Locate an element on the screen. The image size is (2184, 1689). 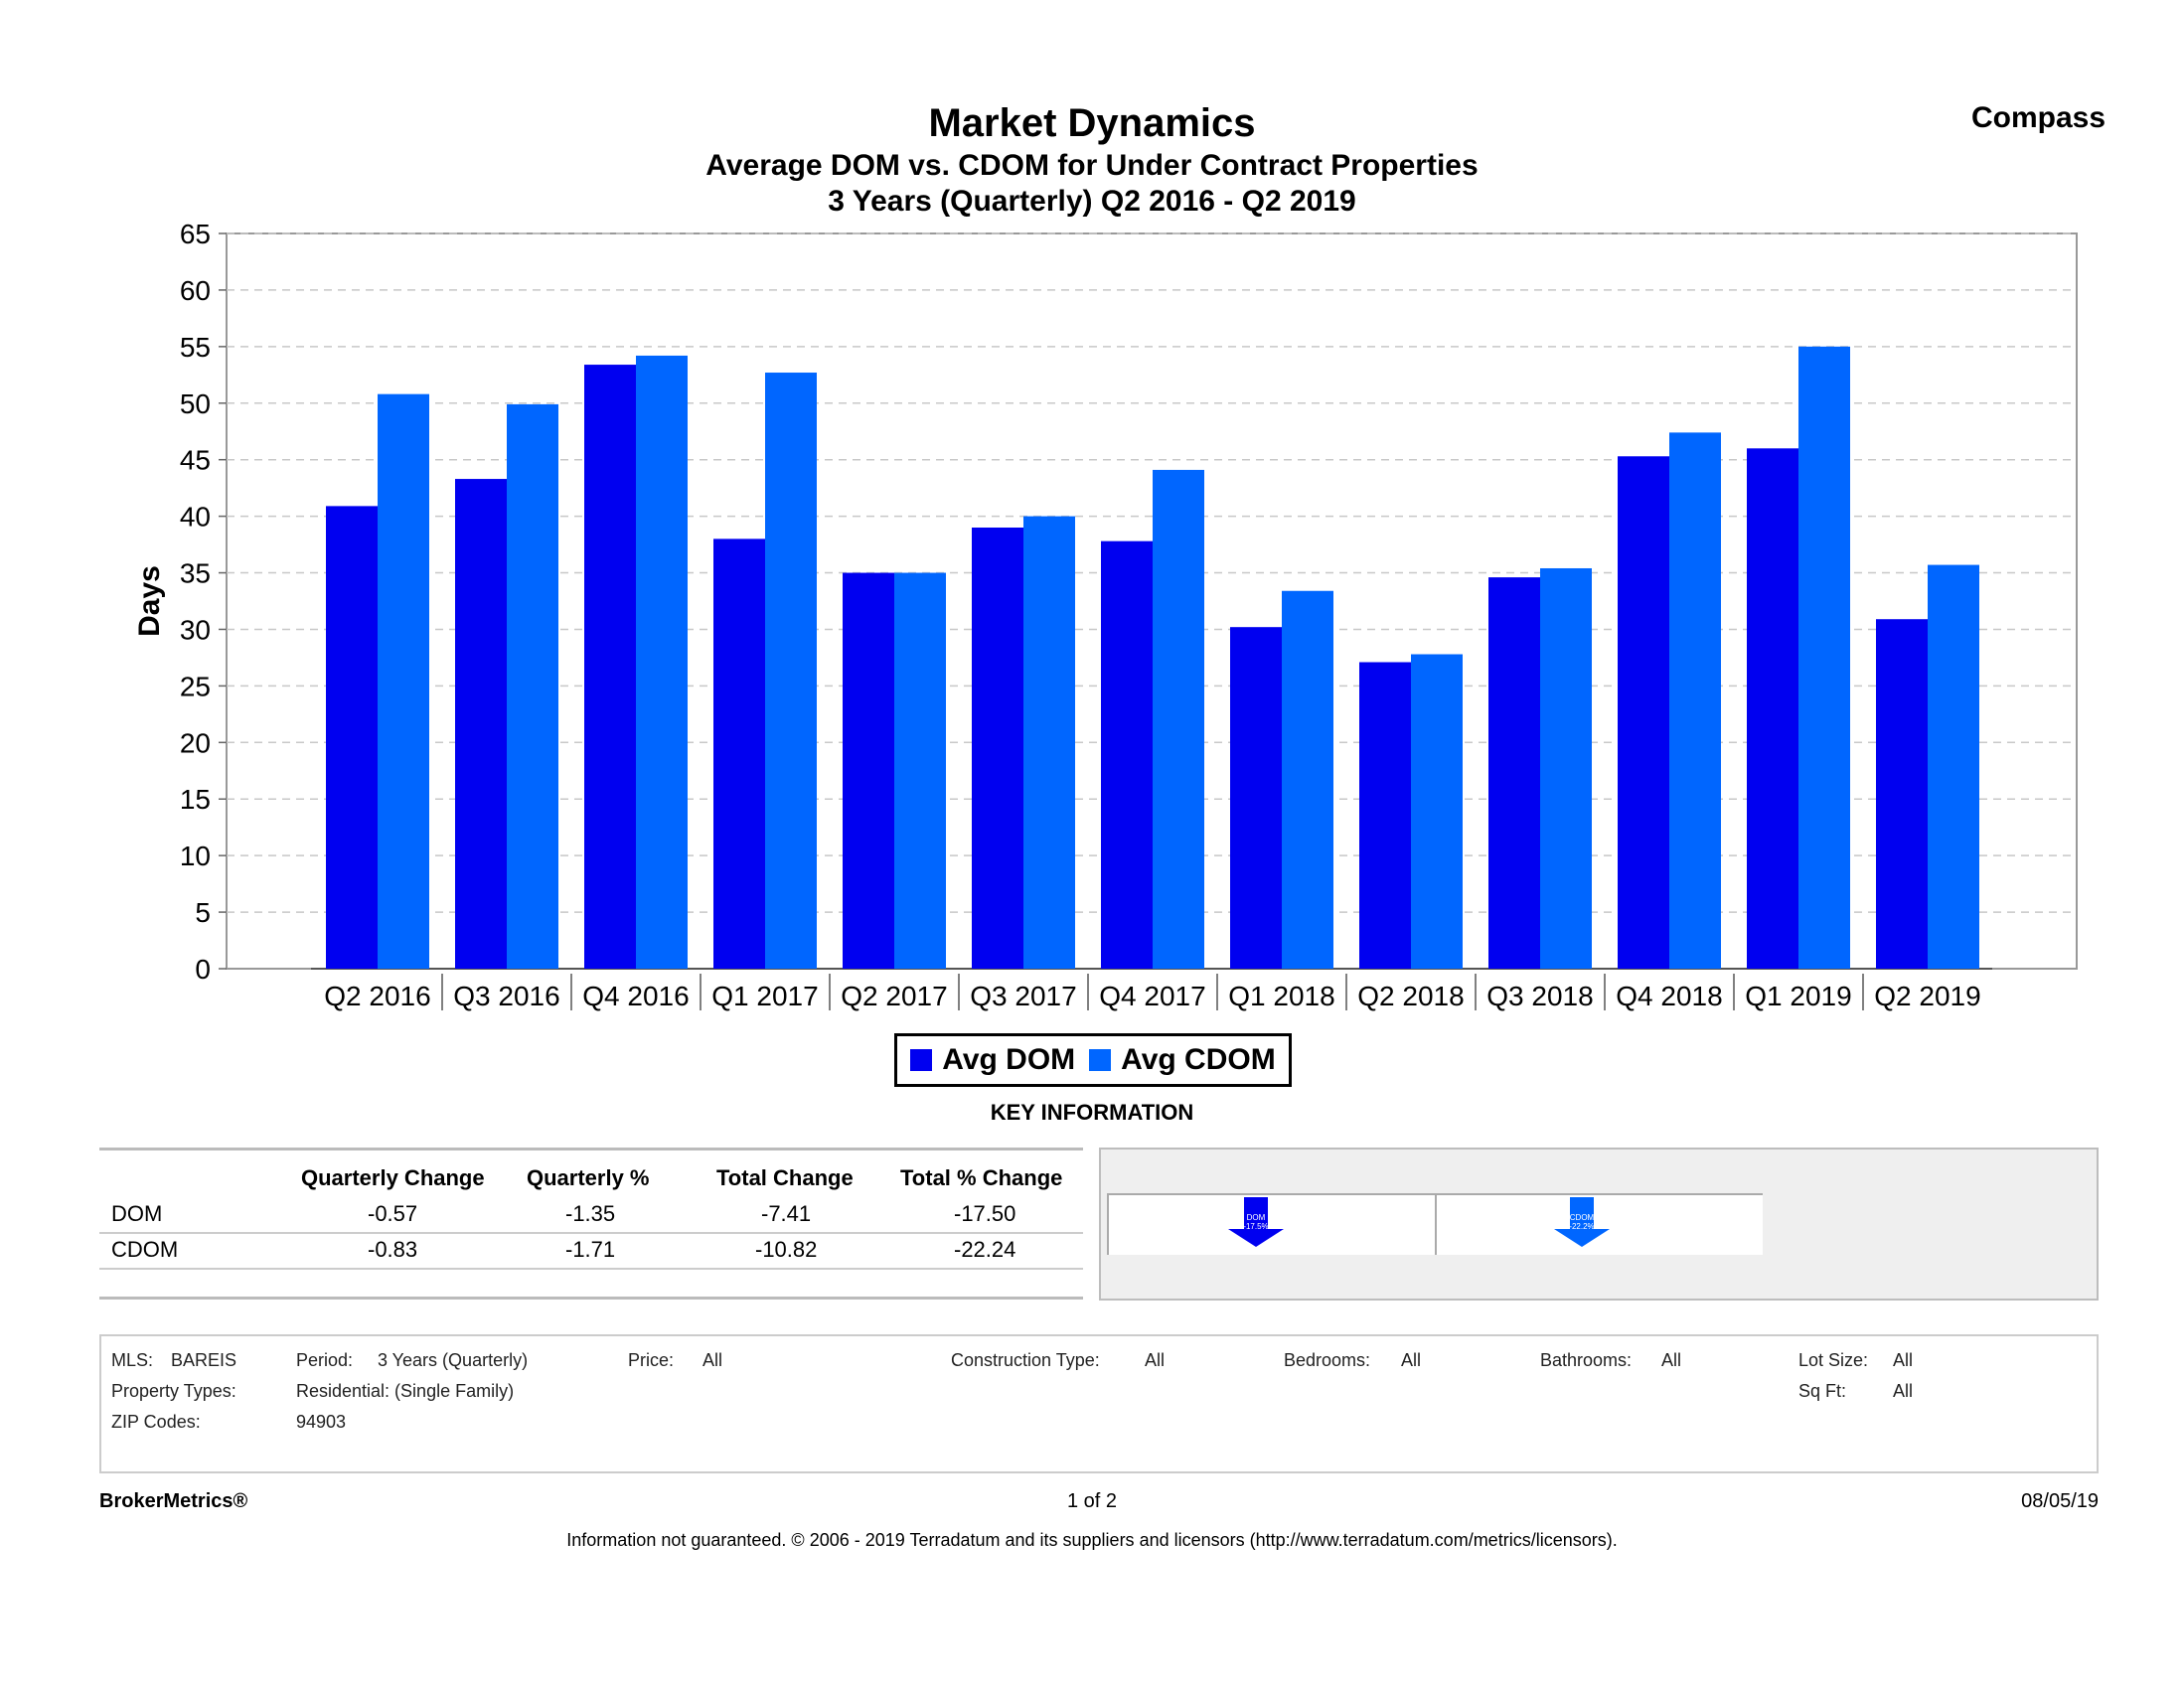
bathrooms-label: Bathrooms: is located at coordinates (1586, 1360).